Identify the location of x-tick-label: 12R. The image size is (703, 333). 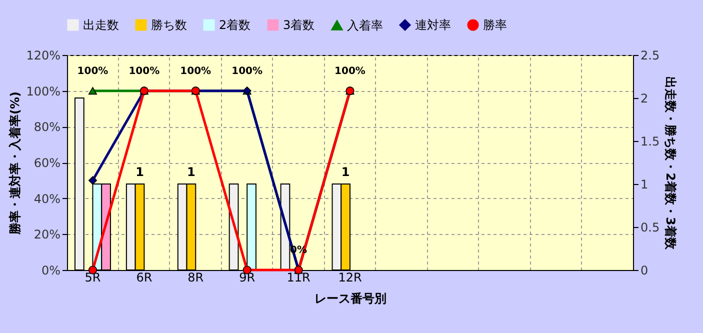
(350, 277).